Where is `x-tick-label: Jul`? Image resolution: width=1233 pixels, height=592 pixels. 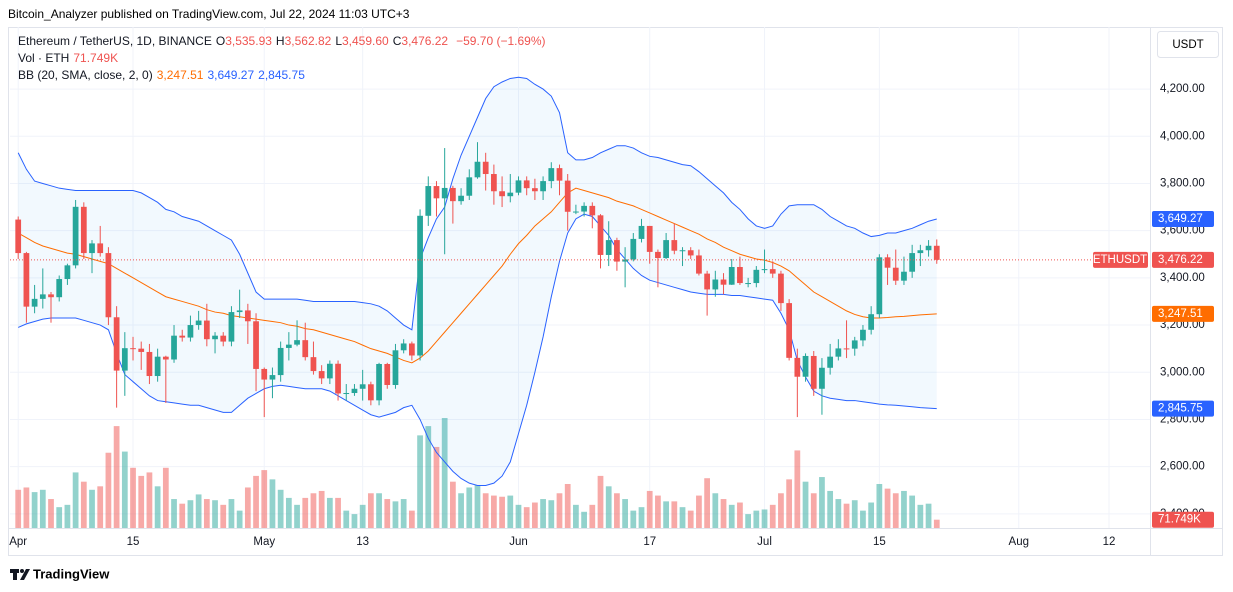
x-tick-label: Jul is located at coordinates (764, 542).